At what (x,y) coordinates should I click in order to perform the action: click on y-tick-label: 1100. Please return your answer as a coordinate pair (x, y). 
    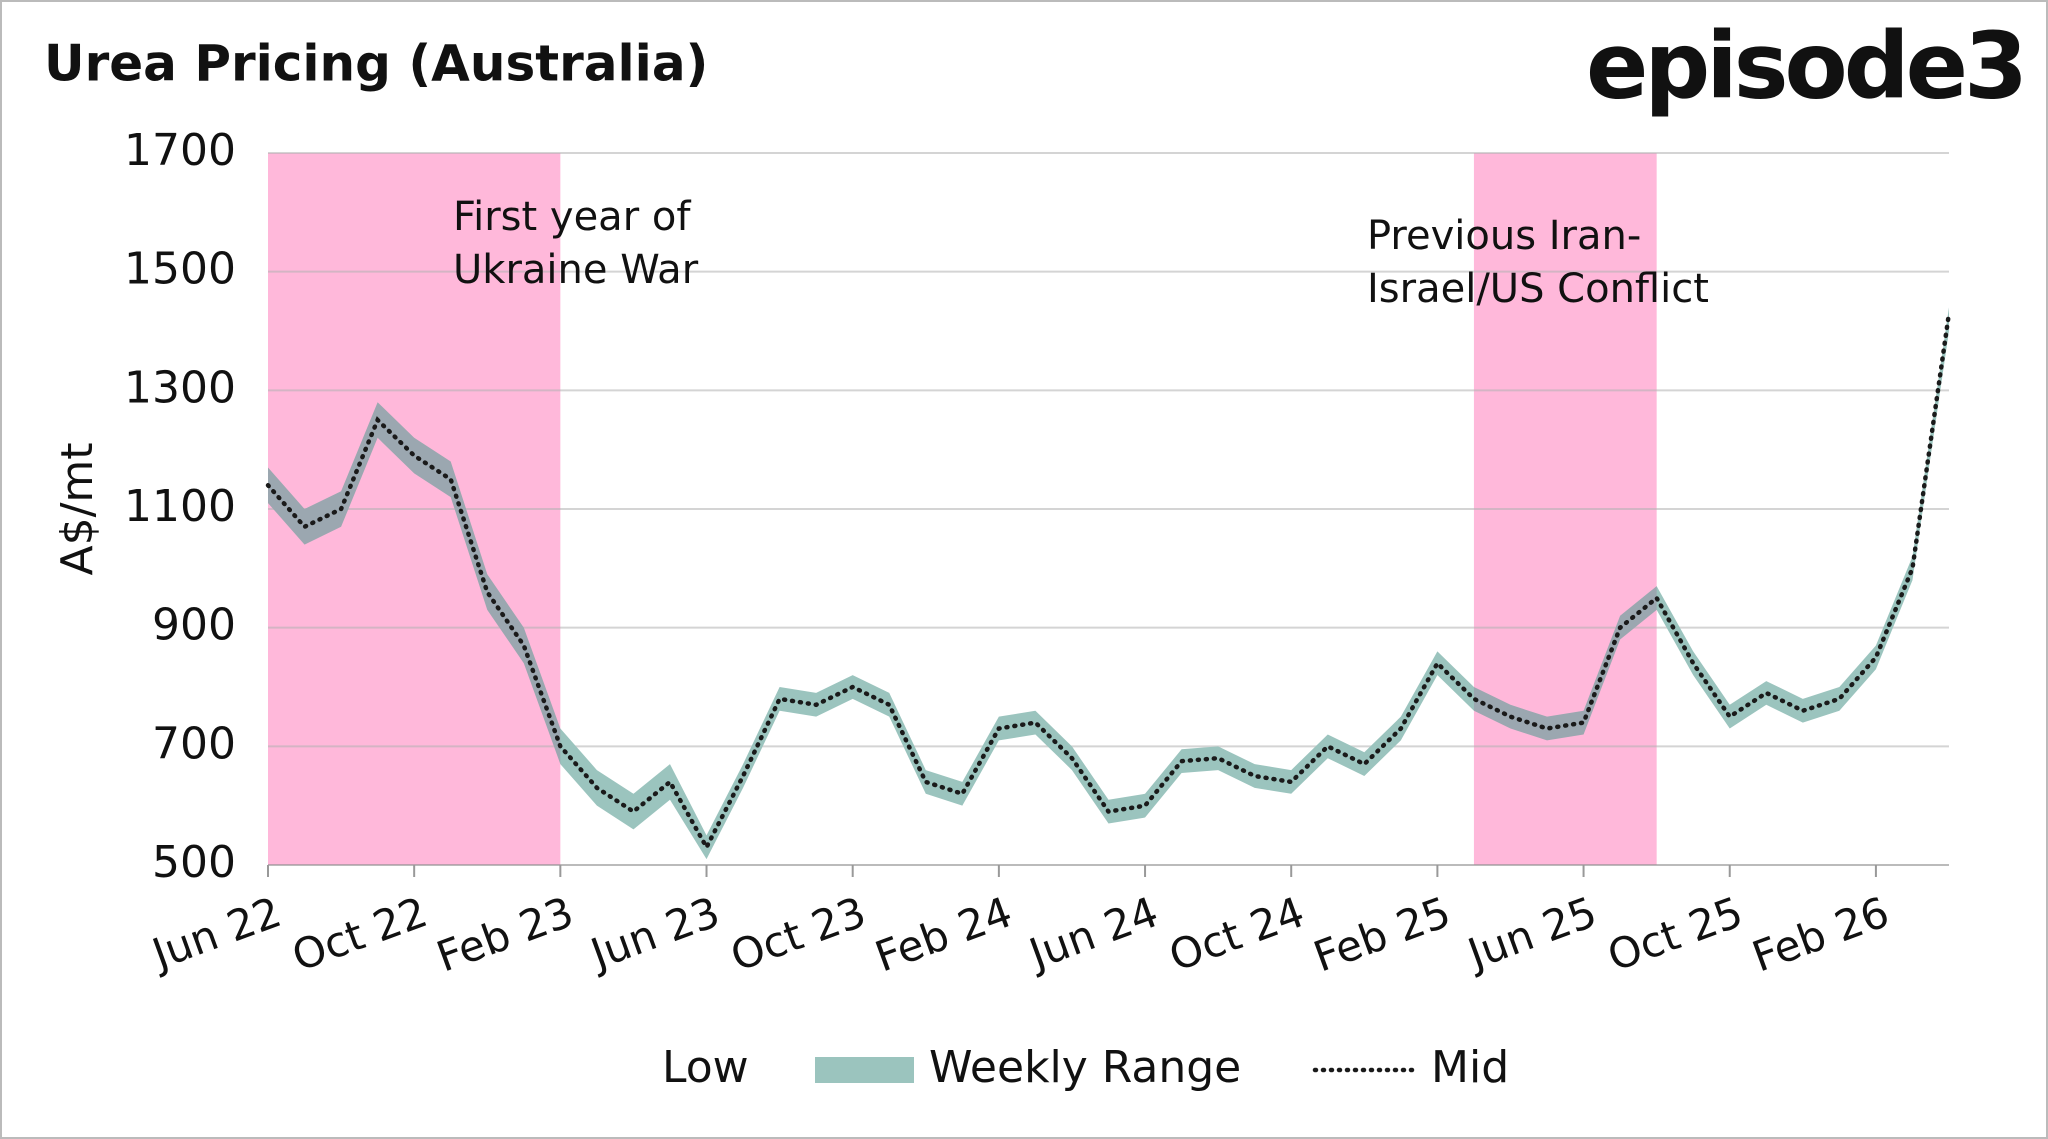
    Looking at the image, I should click on (180, 506).